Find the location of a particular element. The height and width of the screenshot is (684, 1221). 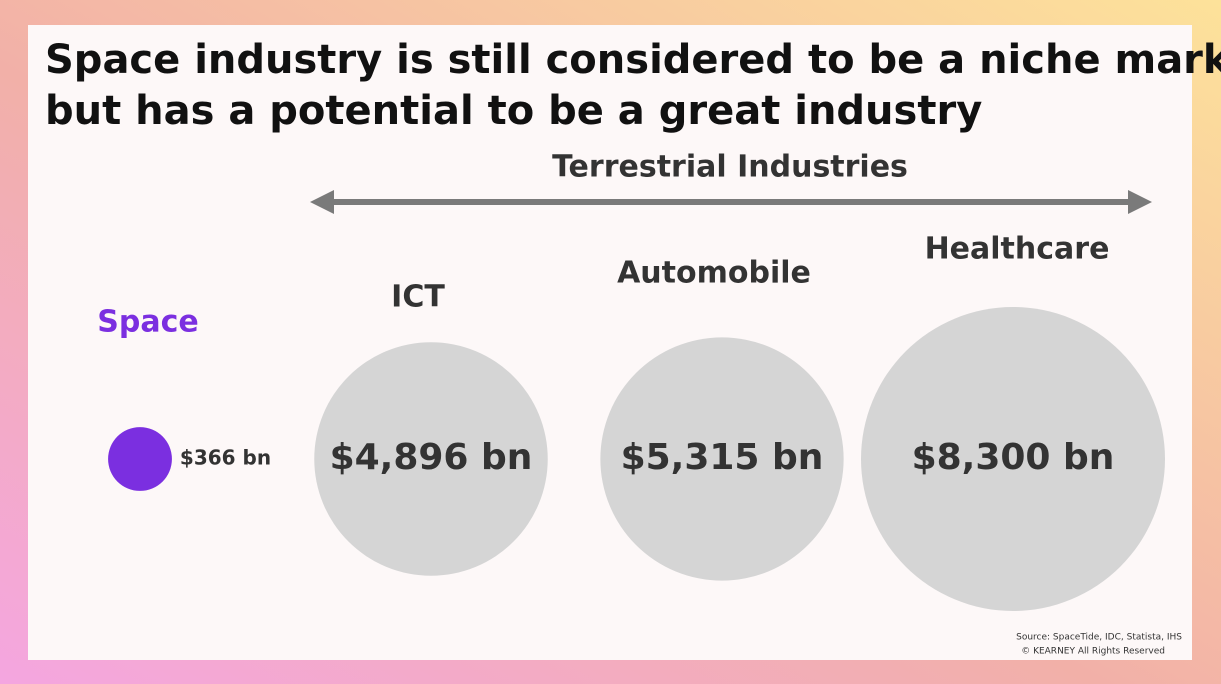

value-label: $366 bn is located at coordinates (225, 458).